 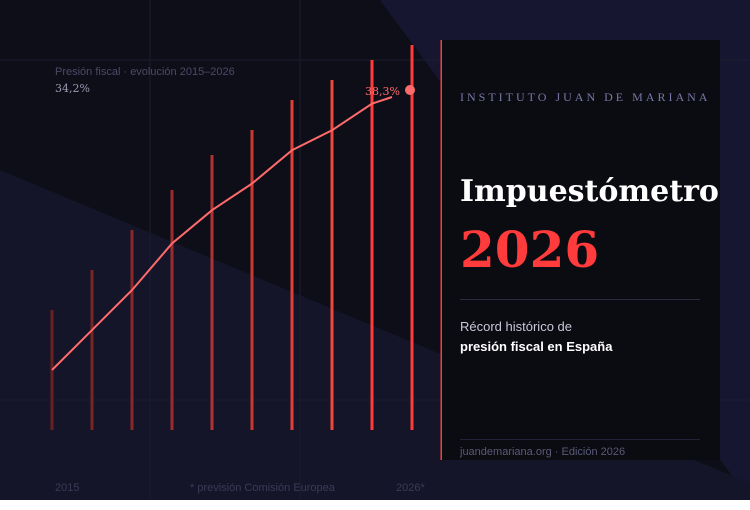 I want to click on x-tick-end: 2026*, so click(x=410, y=488).